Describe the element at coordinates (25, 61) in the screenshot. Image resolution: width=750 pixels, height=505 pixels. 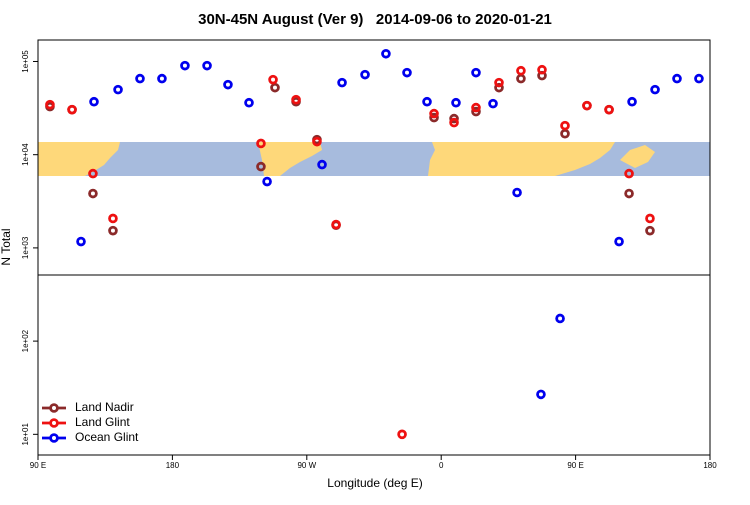
I see `y-tick-label: 1e+05` at that location.